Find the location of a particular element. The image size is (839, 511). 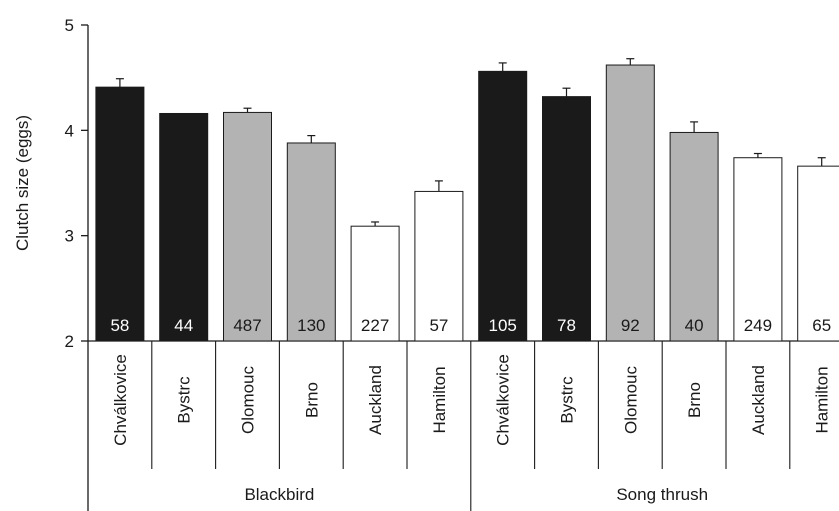

sample-size-label: 58 is located at coordinates (119, 325).